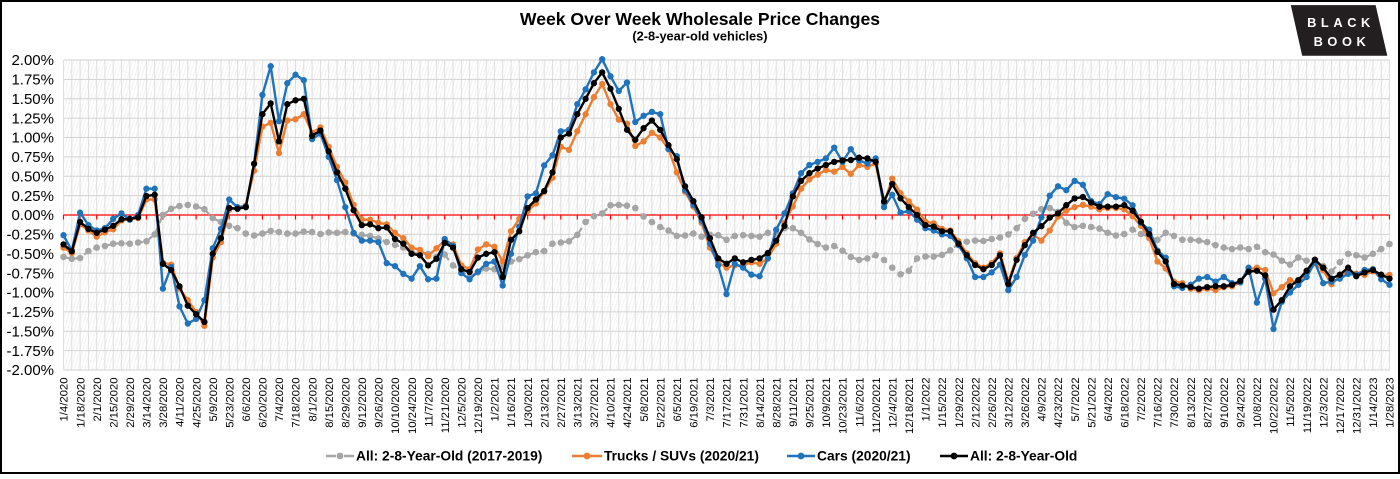  What do you see at coordinates (363, 403) in the screenshot?
I see `svg-text: 9/12/2020` at bounding box center [363, 403].